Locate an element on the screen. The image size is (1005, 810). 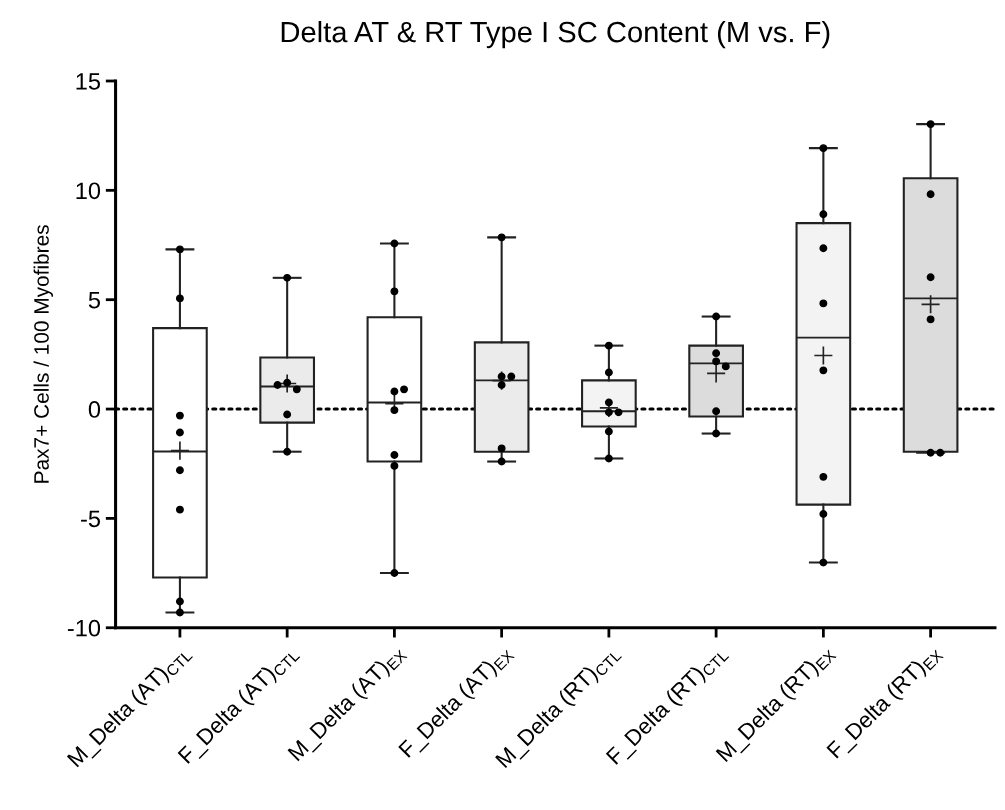
y-tick-label: -5 is located at coordinates (90, 519).